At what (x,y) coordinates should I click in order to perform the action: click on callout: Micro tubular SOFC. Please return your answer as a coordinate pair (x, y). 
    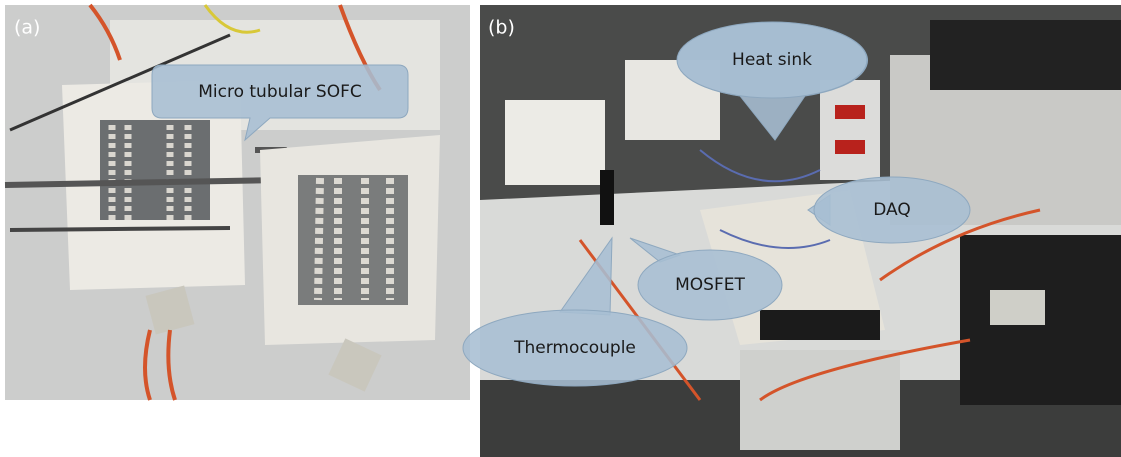
    Looking at the image, I should click on (280, 103).